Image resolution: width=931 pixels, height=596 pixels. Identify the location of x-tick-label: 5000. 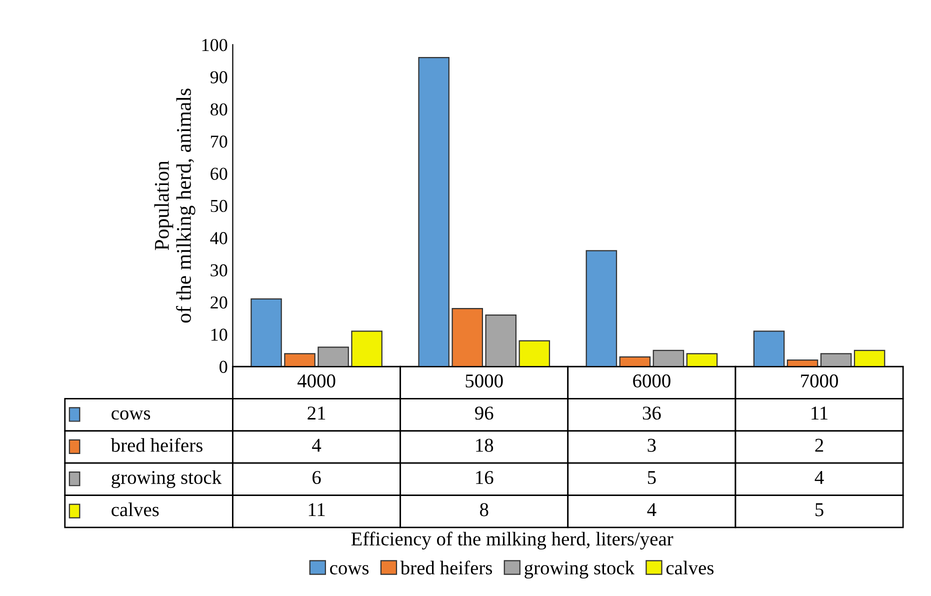
(484, 381).